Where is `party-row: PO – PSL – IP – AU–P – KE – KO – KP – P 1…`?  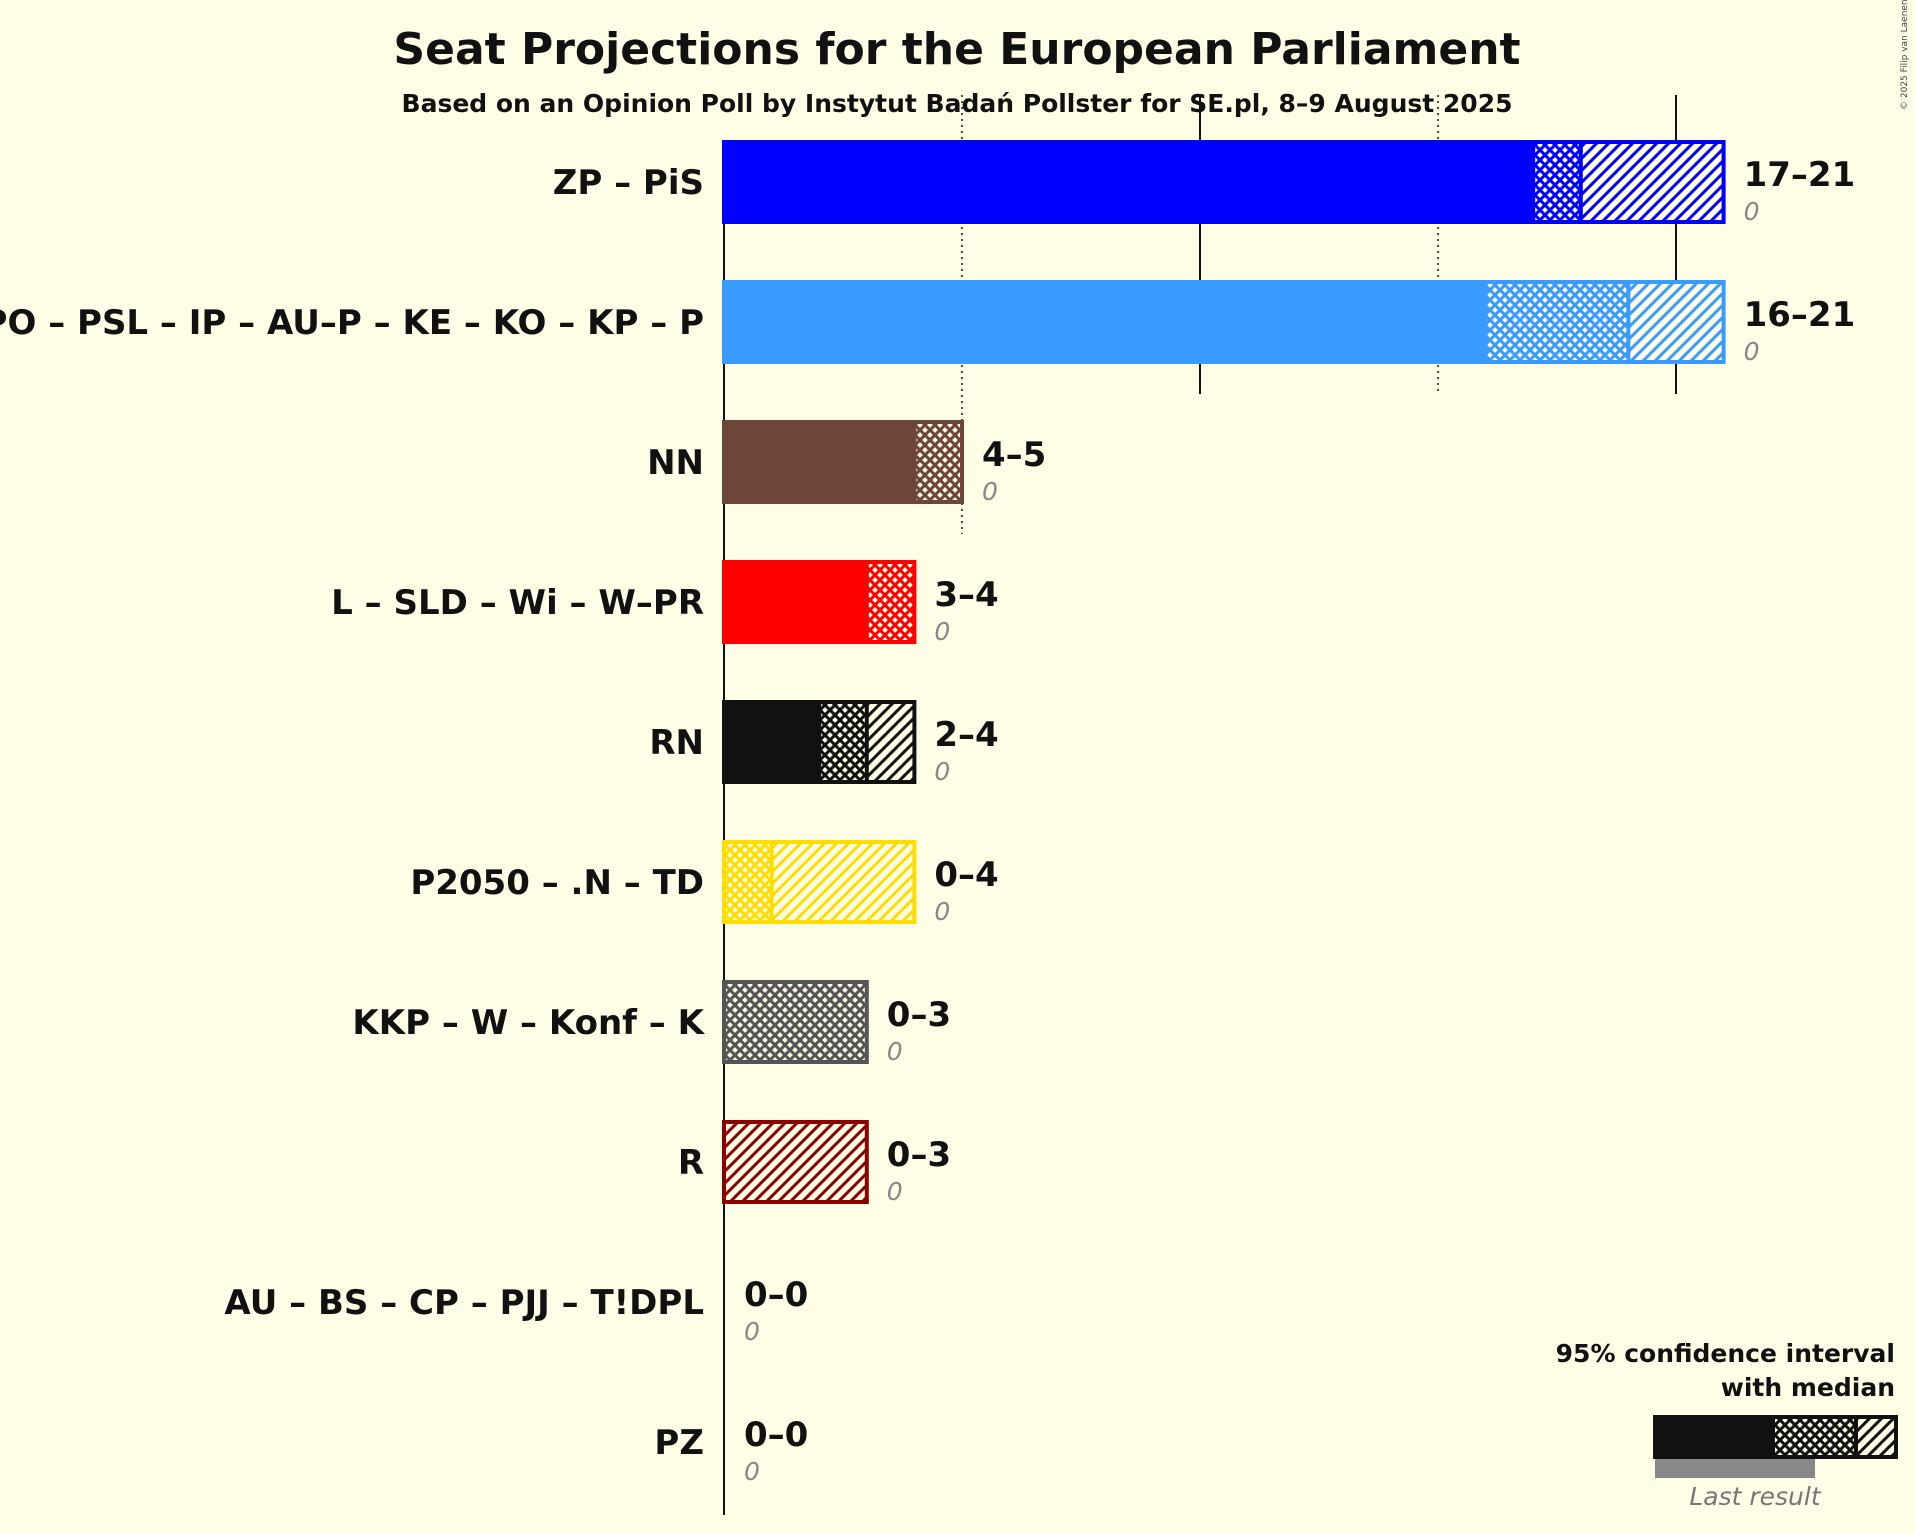 party-row: PO – PSL – IP – AU–P – KE – KO – KP – P 1… is located at coordinates (927, 323).